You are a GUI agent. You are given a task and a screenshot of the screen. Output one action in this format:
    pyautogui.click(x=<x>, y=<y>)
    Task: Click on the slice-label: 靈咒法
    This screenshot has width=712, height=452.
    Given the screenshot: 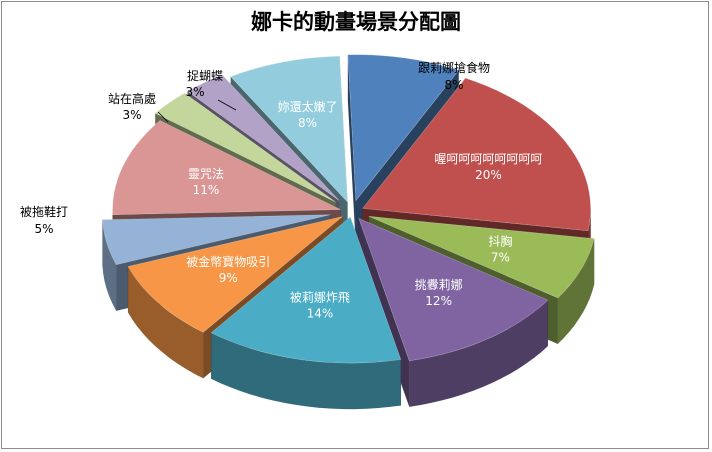 What is the action you would take?
    pyautogui.click(x=206, y=174)
    